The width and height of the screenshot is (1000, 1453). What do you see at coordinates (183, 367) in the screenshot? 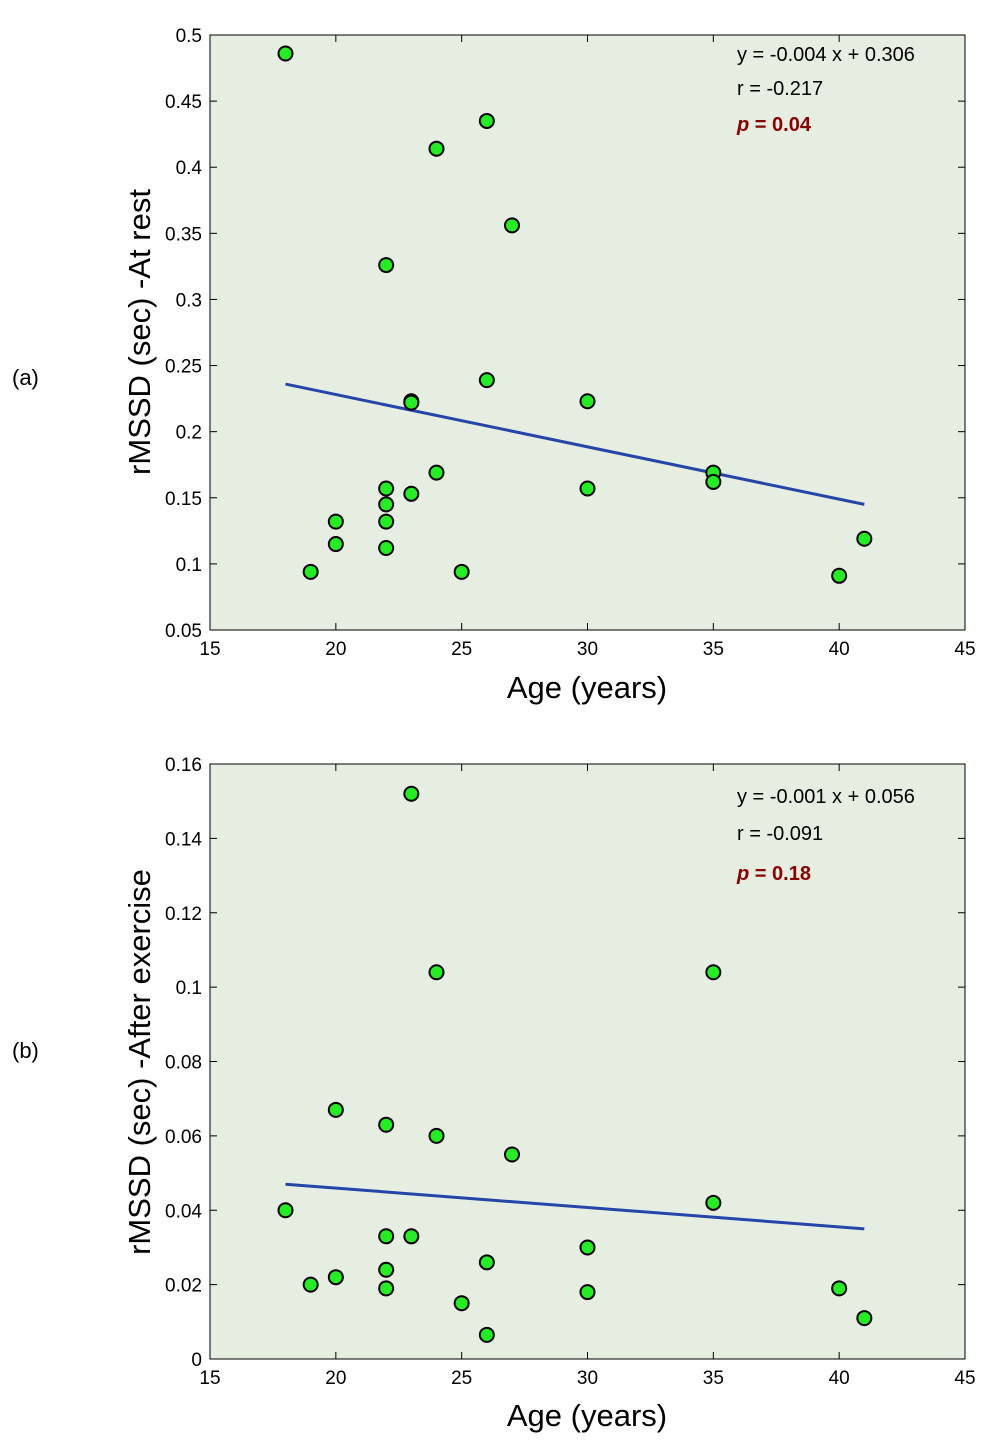
I see `y-tick-label: 0.25` at bounding box center [183, 367].